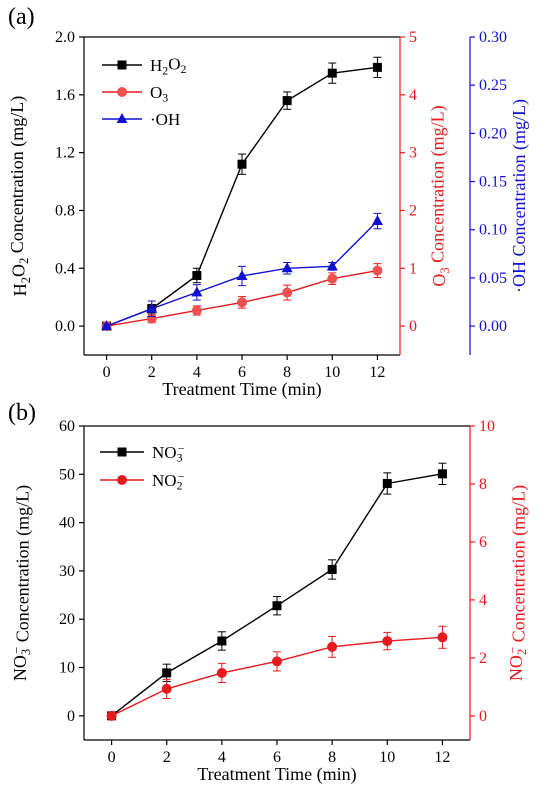 This screenshot has height=805, width=550. I want to click on right2-tick-label: 0.15, so click(493, 182).